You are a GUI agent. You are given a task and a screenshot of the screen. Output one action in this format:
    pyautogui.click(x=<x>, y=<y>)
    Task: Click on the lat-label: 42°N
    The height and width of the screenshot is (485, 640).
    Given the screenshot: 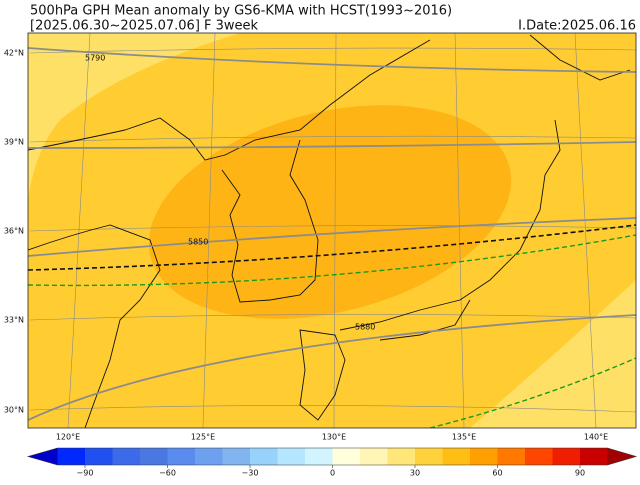 What is the action you would take?
    pyautogui.click(x=14, y=53)
    